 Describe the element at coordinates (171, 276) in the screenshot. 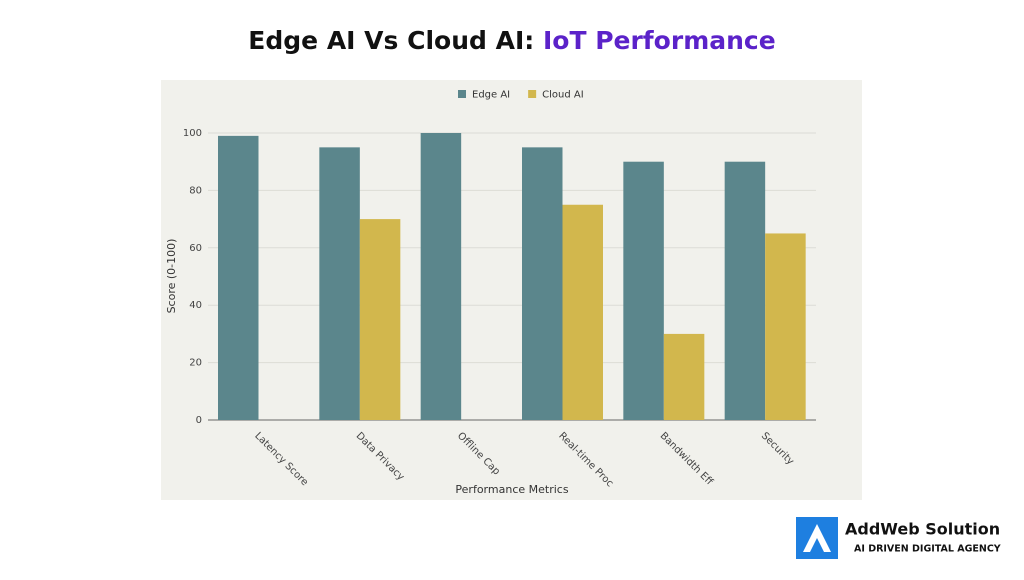

I see `y-axis-label: Score (0-100)` at that location.